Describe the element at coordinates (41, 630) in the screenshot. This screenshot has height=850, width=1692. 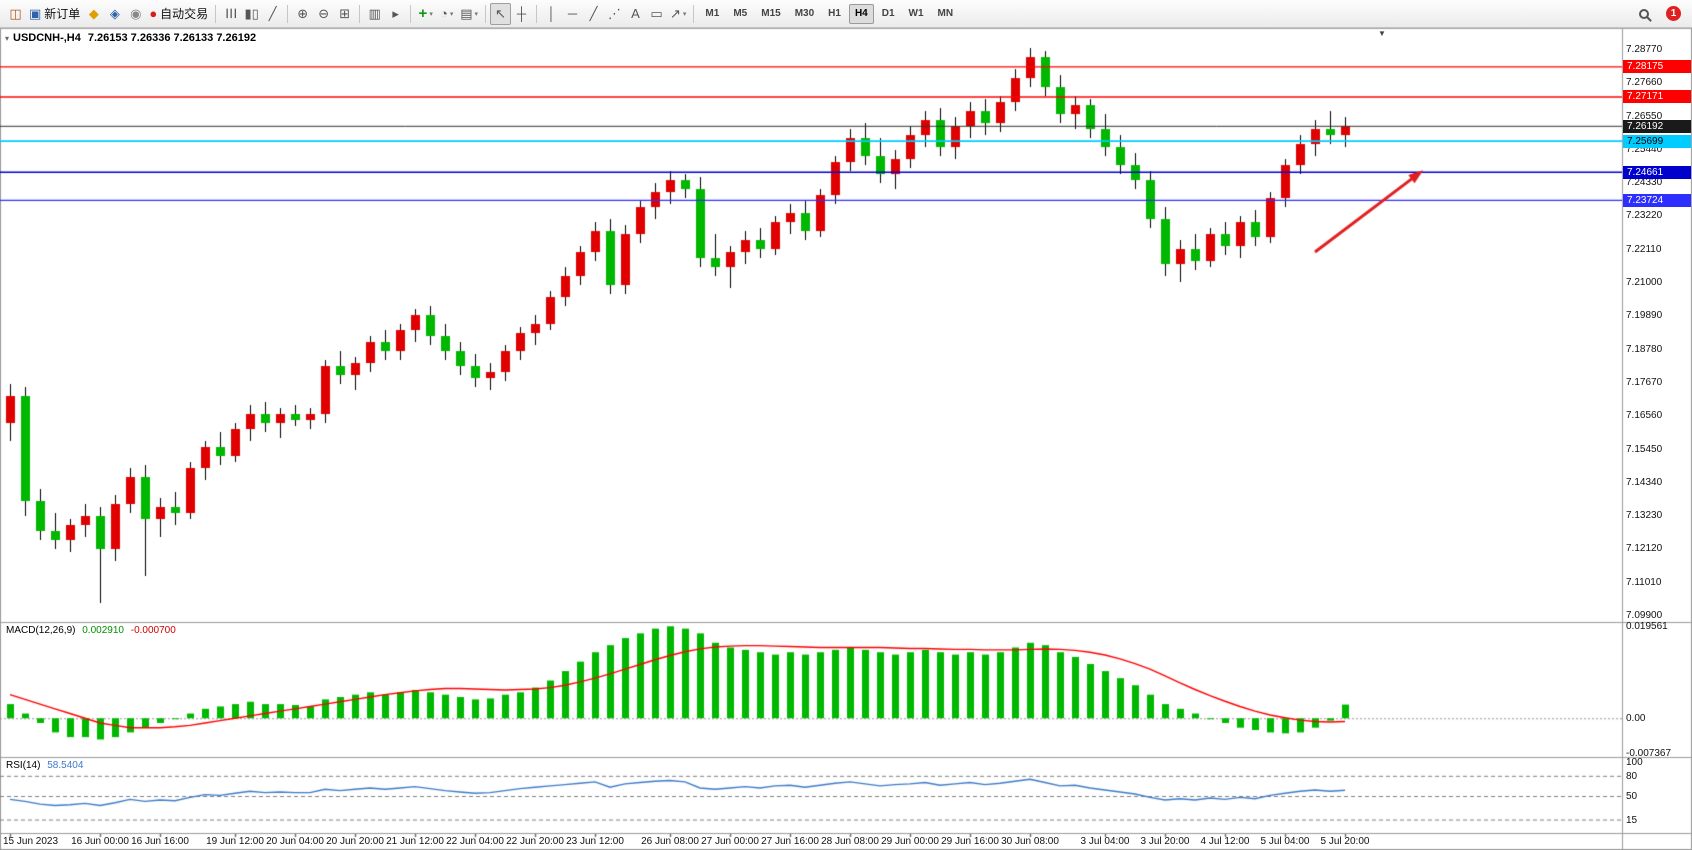
I see `macd-name: MACD(12,26,9)` at that location.